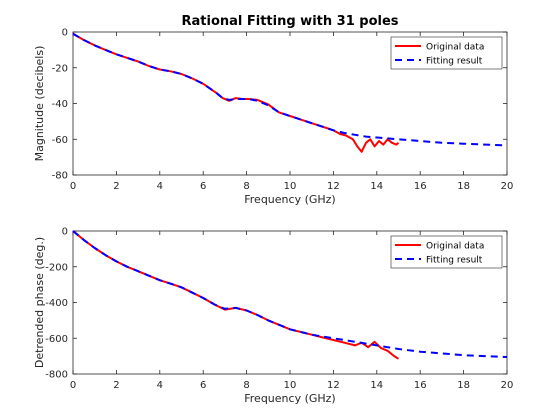 The image size is (560, 420). Describe the element at coordinates (56, 303) in the screenshot. I see `y-tick-label: -400` at that location.